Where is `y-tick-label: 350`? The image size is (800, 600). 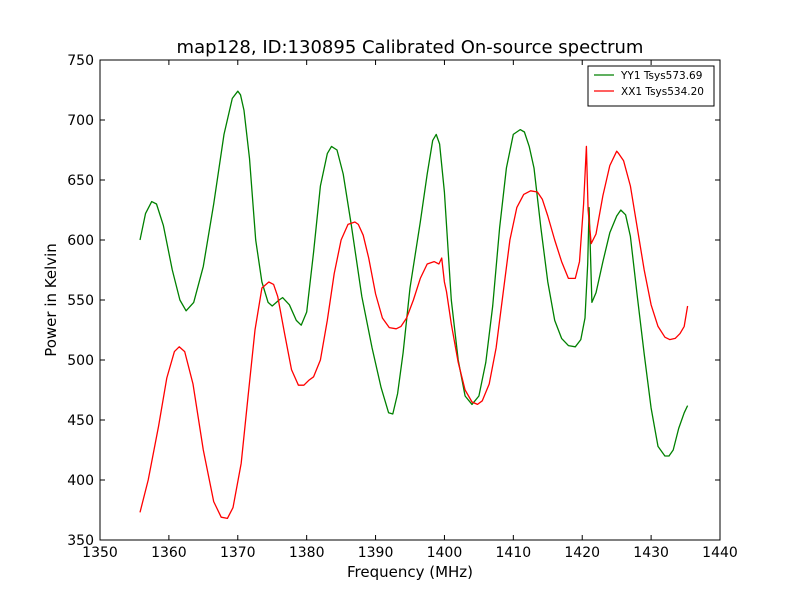
y-tick-label: 350 is located at coordinates (80, 541).